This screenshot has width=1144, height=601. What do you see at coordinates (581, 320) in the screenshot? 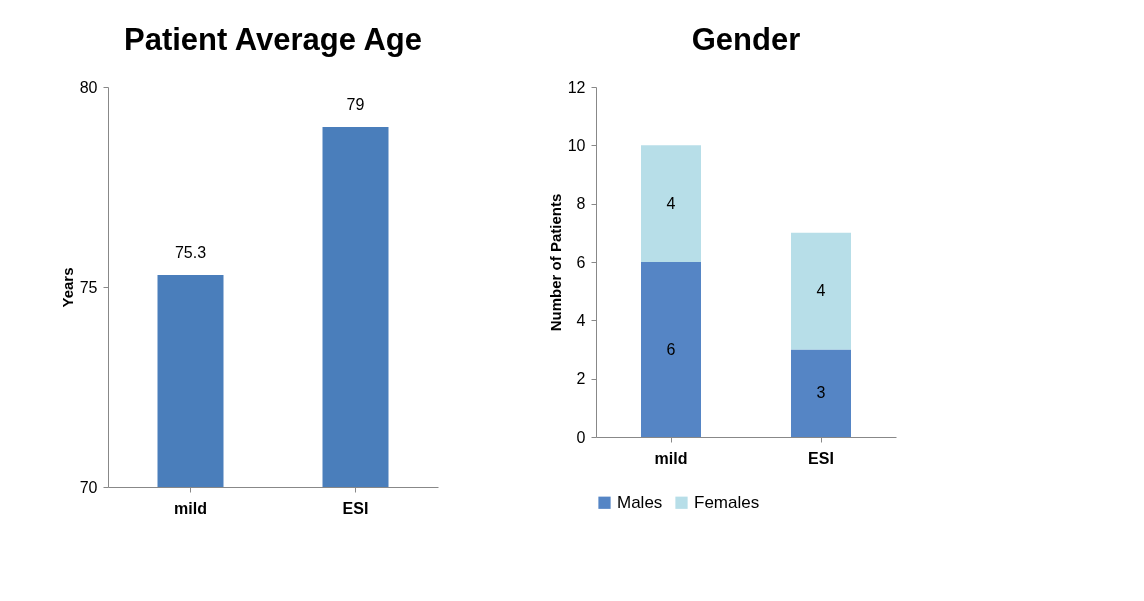
I see `y-tick-label: 4` at bounding box center [581, 320].